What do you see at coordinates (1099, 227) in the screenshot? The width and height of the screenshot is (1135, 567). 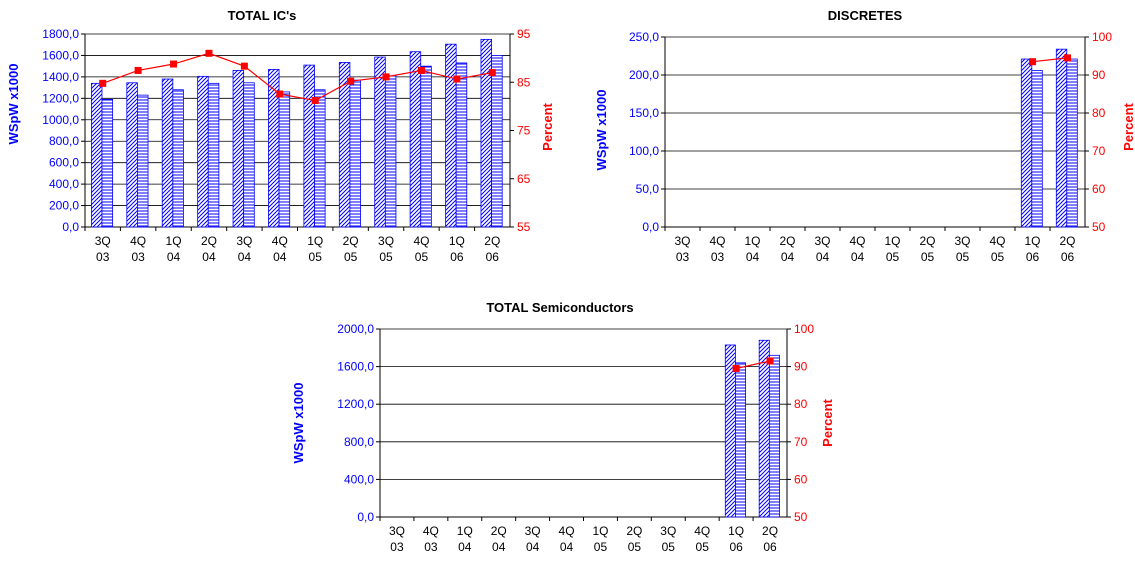 I see `right-tick-label: 50` at bounding box center [1099, 227].